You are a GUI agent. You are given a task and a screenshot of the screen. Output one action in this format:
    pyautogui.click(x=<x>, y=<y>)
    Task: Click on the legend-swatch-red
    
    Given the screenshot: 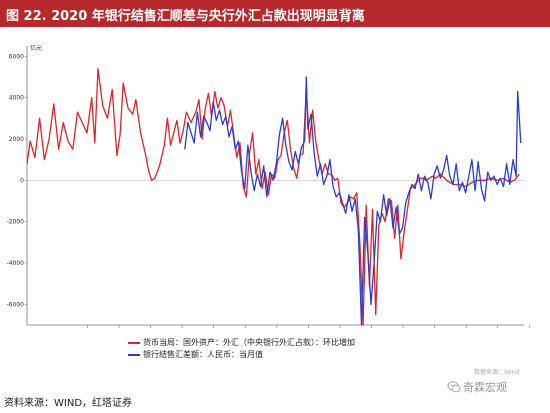 What is the action you would take?
    pyautogui.click(x=134, y=342)
    